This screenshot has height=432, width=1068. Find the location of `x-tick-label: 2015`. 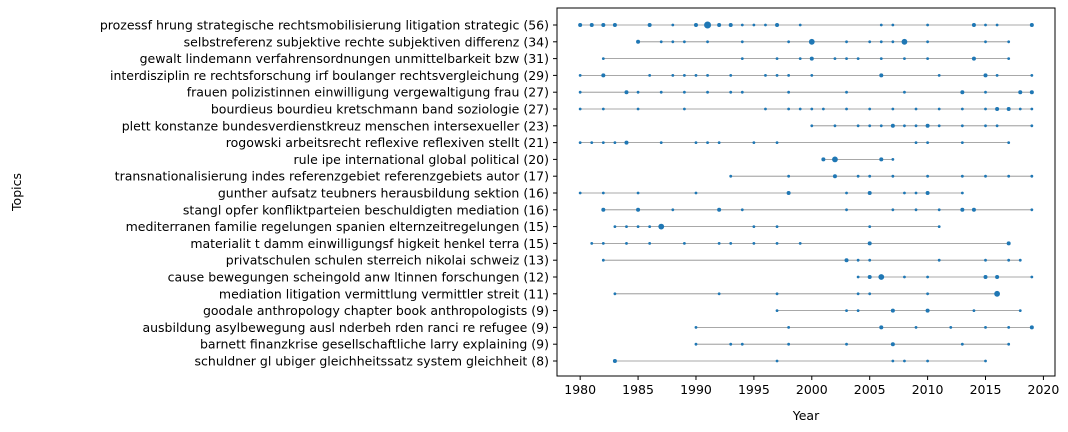

x-tick-label: 2015 is located at coordinates (986, 389).